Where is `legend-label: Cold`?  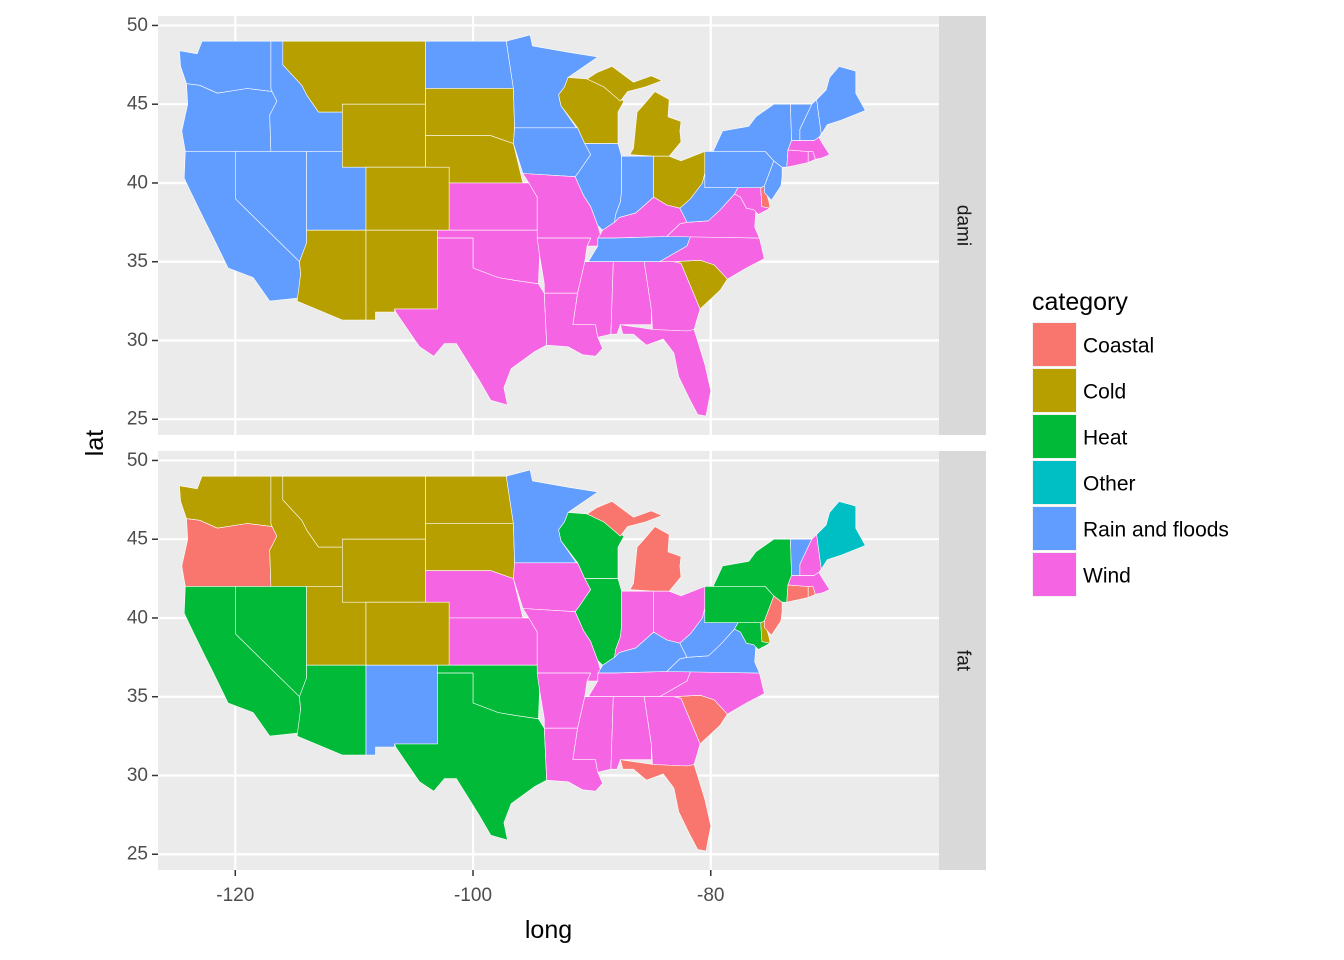
legend-label: Cold is located at coordinates (1104, 392).